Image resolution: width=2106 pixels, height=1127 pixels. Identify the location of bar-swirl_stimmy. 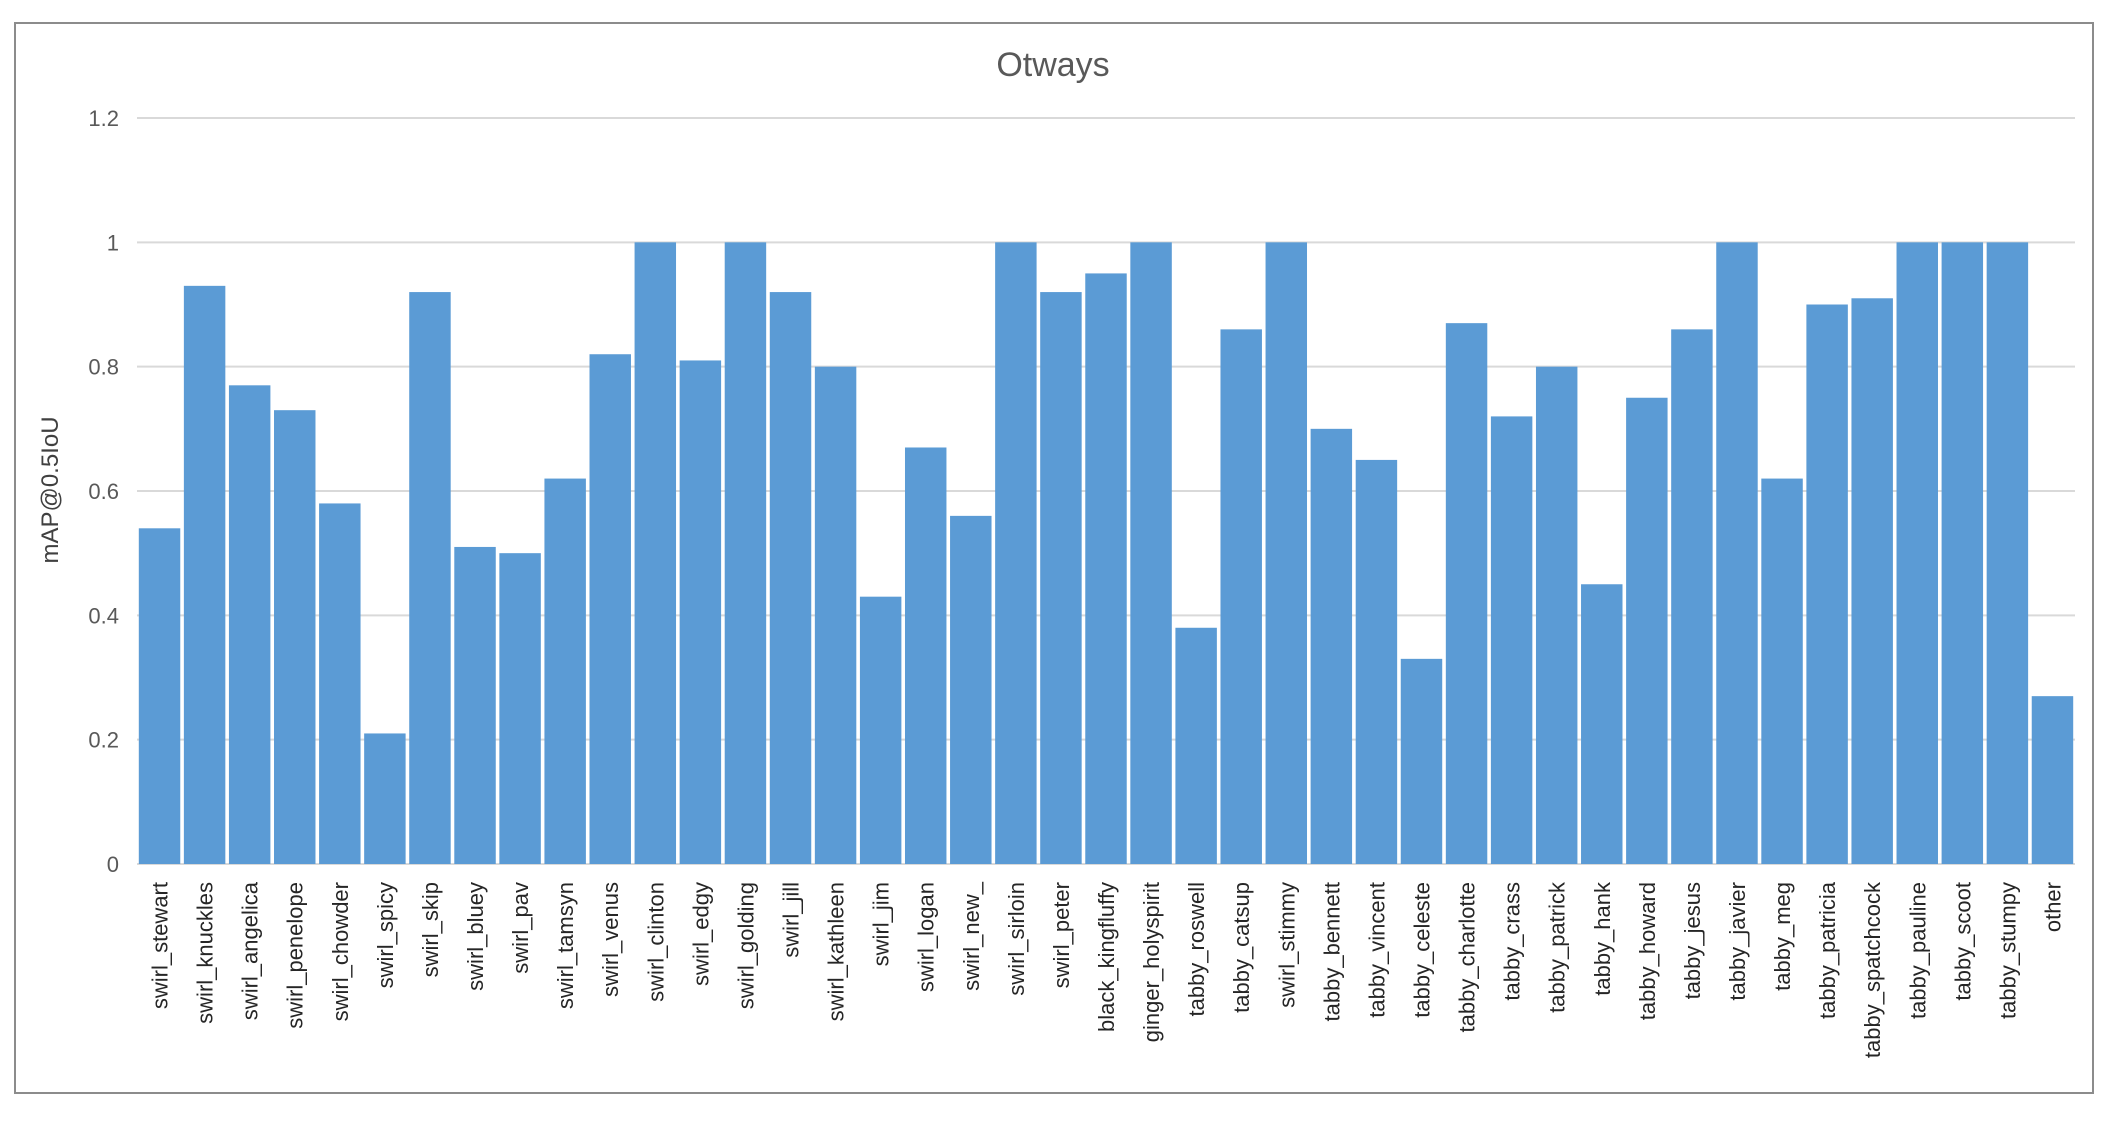
(1286, 553).